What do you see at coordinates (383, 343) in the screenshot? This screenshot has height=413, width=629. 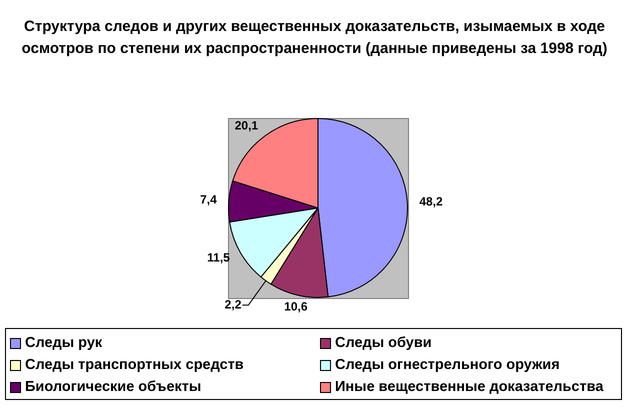 I see `legend-label: Следы обуви` at bounding box center [383, 343].